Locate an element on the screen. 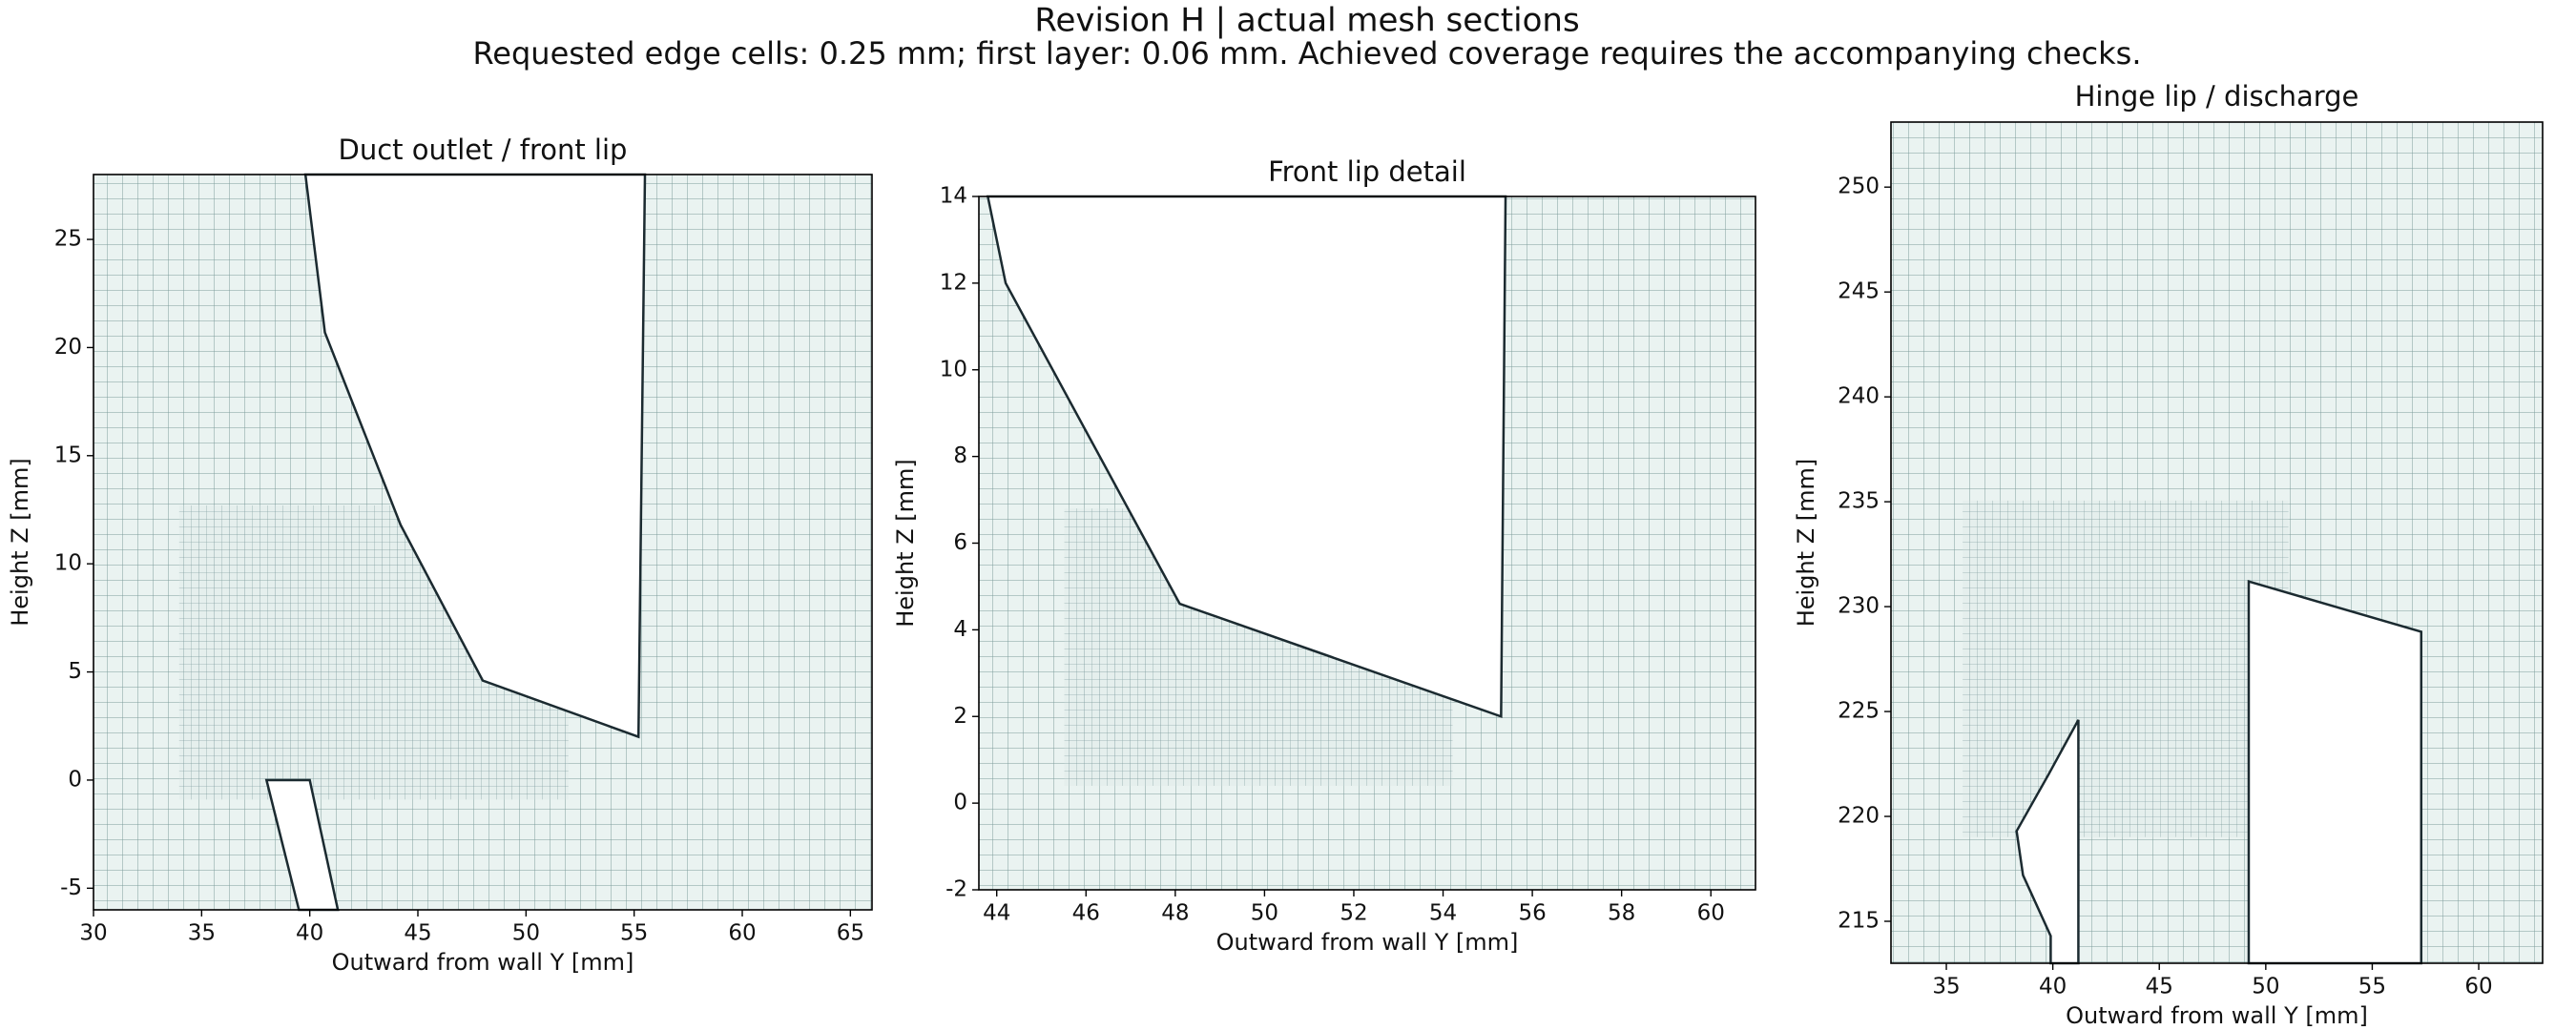 This screenshot has width=2576, height=1030. y-tick-label: 225 is located at coordinates (1859, 711).